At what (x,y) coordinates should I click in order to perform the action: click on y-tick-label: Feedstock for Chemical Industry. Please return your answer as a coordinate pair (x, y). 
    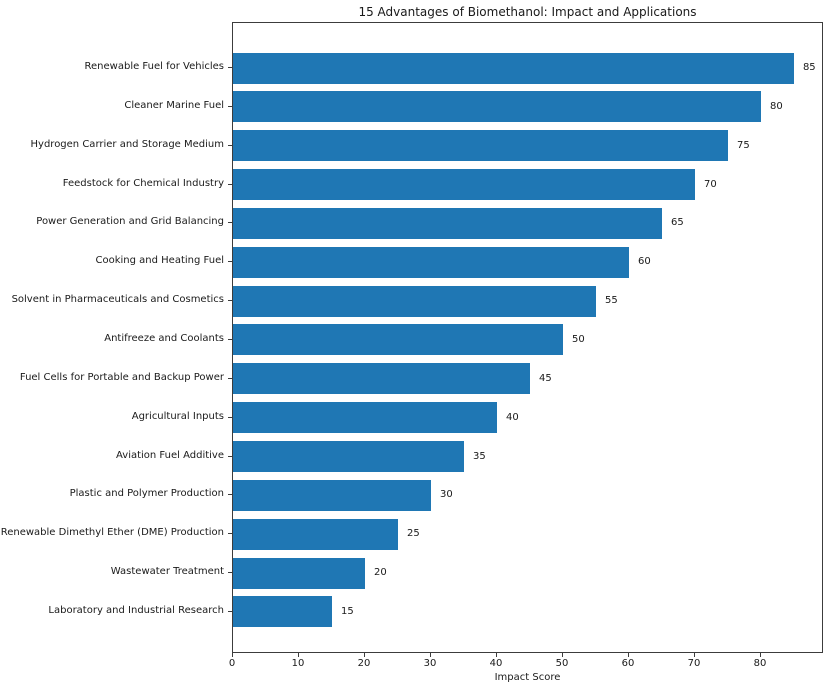
    Looking at the image, I should click on (143, 183).